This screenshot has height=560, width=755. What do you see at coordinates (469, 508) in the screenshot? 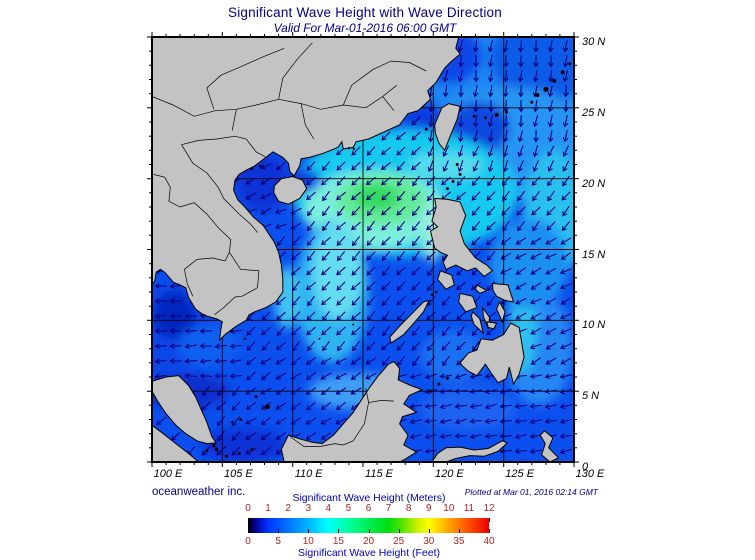
I see `meters-tick-number: 11` at bounding box center [469, 508].